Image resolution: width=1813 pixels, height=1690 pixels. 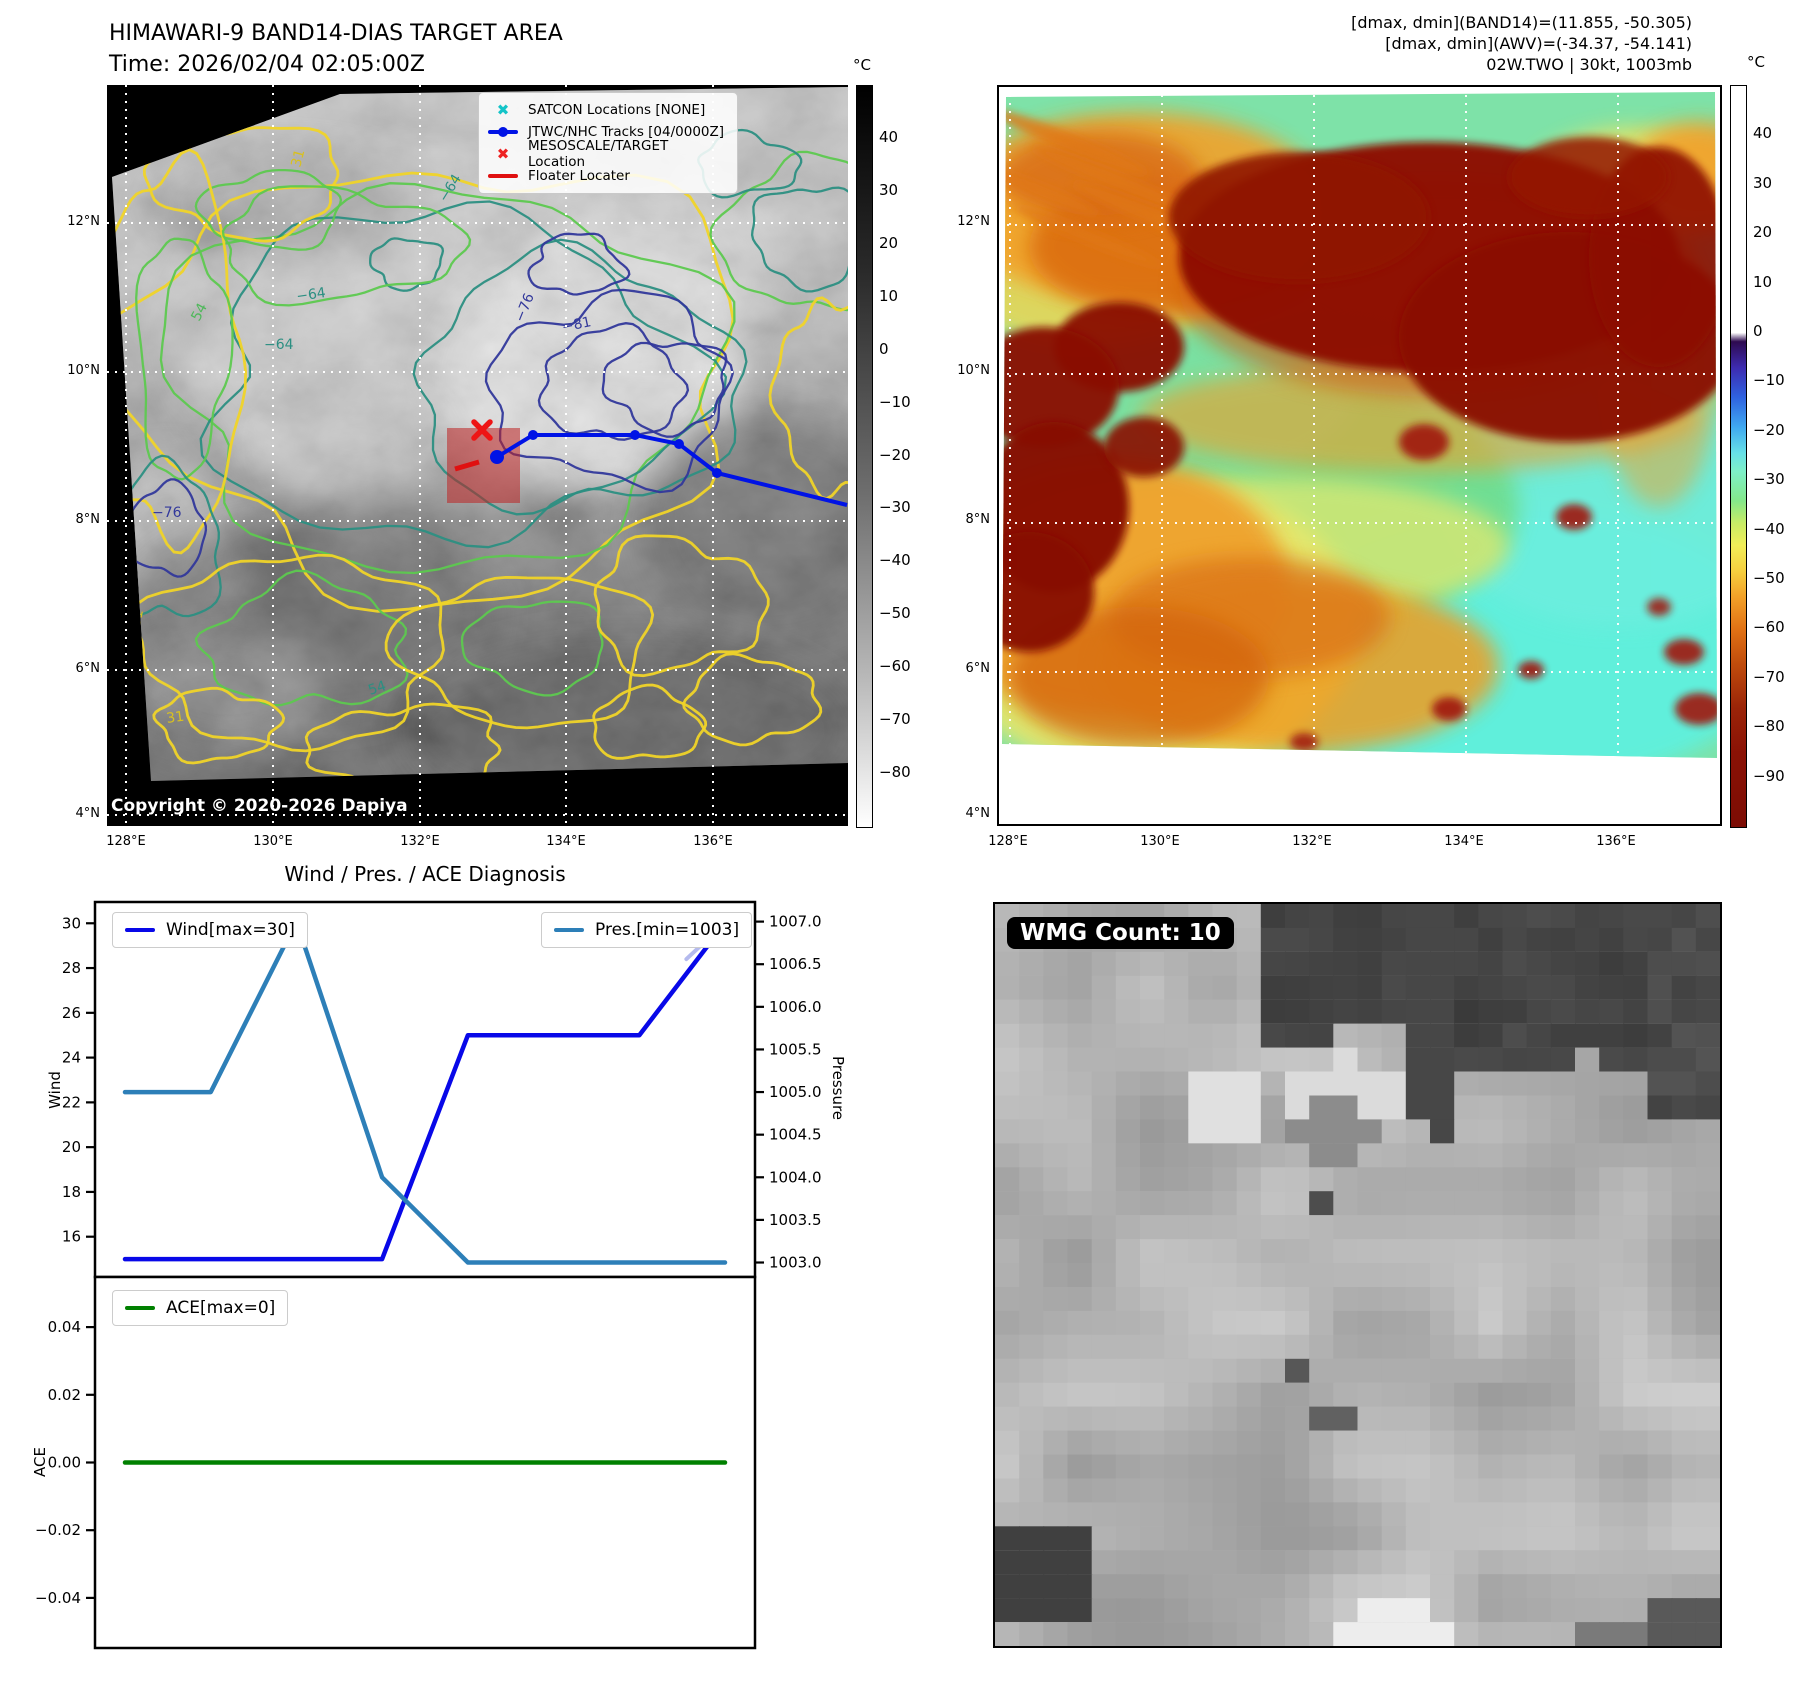 I want to click on svg-text: 1004.0, so click(x=795, y=1177).